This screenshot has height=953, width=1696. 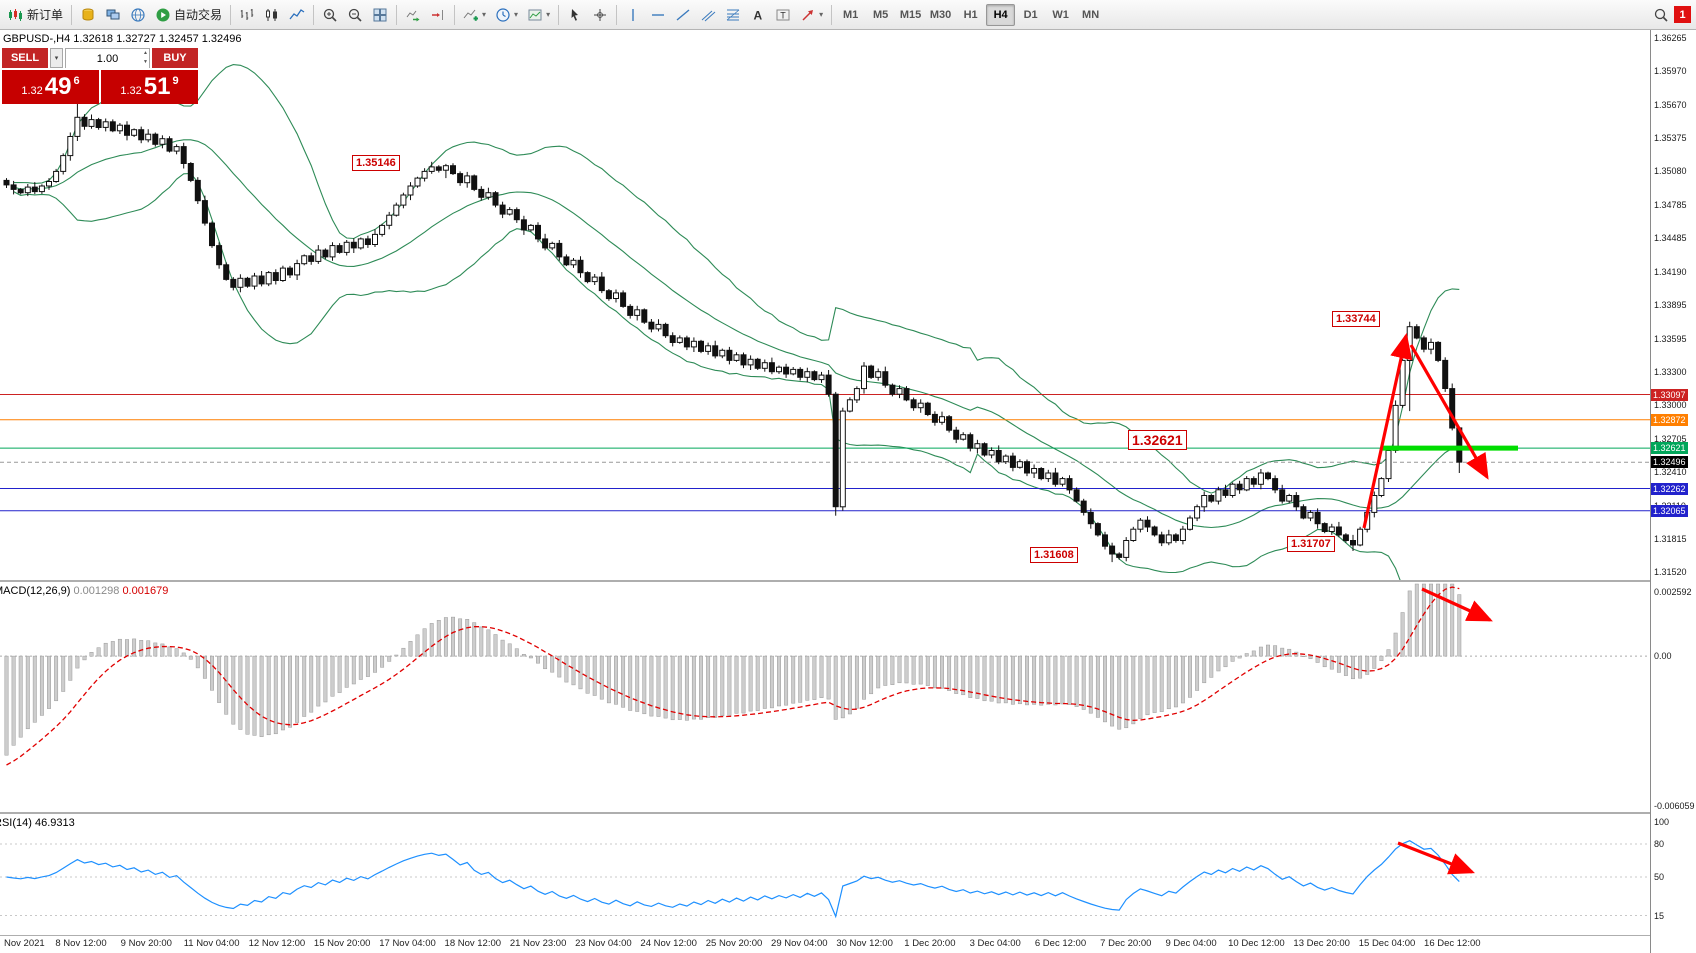 What do you see at coordinates (131, 91) in the screenshot?
I see `buy-price-prefix: 1.32` at bounding box center [131, 91].